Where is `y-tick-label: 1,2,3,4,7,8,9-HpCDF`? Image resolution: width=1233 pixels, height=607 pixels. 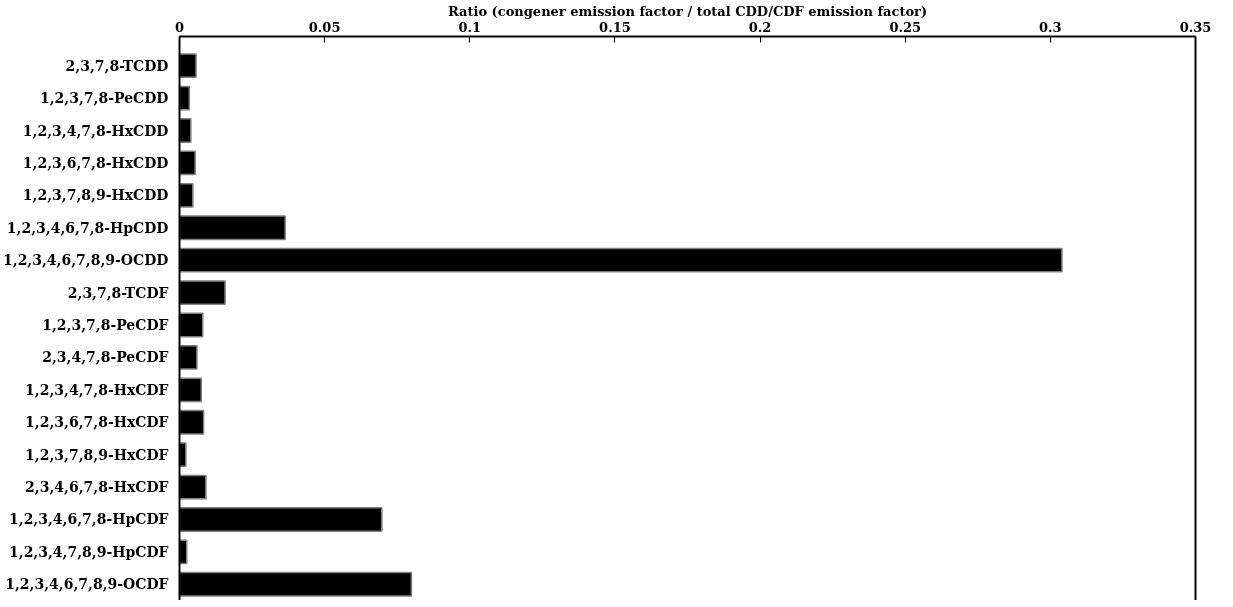 y-tick-label: 1,2,3,4,7,8,9-HpCDF is located at coordinates (89, 551).